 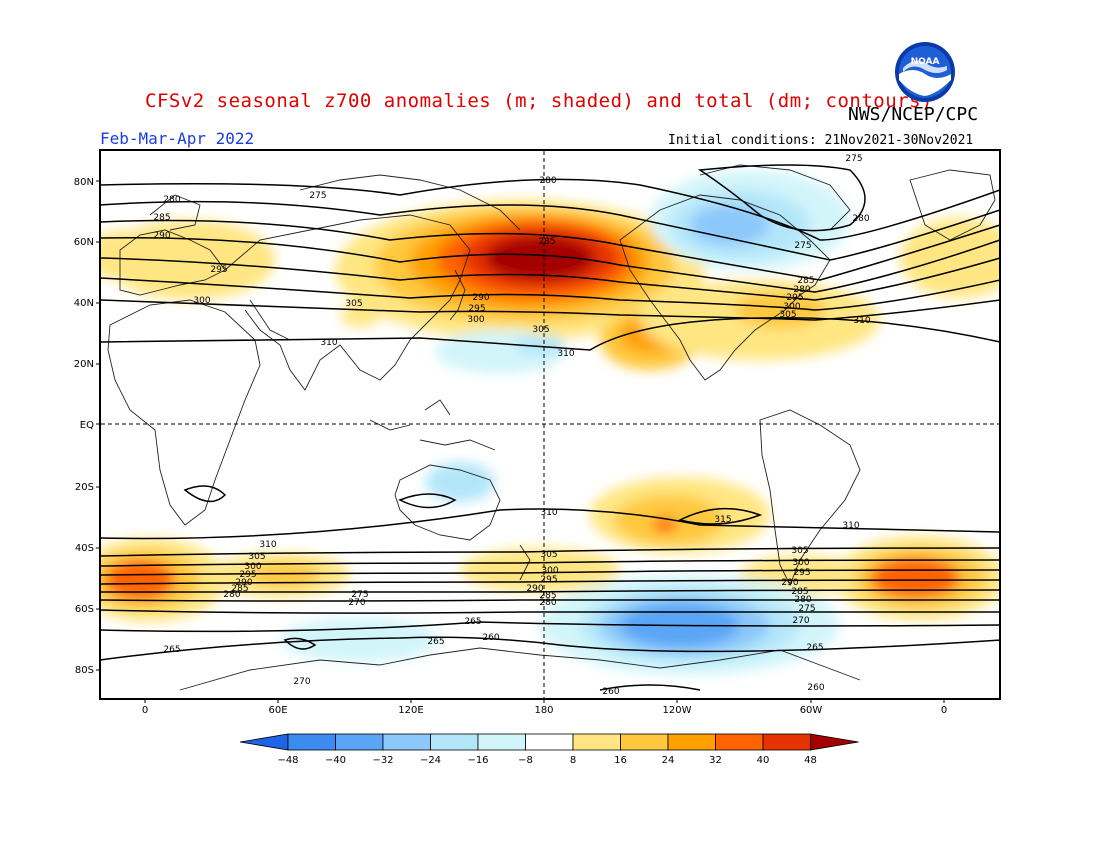 What do you see at coordinates (573, 760) in the screenshot?
I see `colorbar-tick-label: 8` at bounding box center [573, 760].